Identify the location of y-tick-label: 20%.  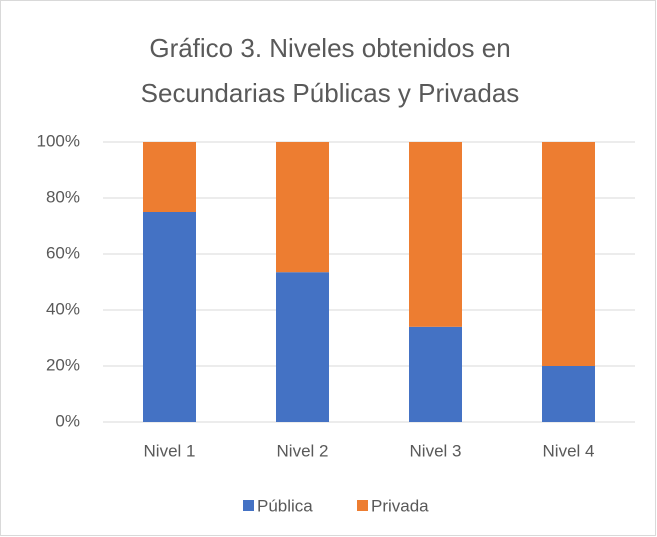
(63, 364).